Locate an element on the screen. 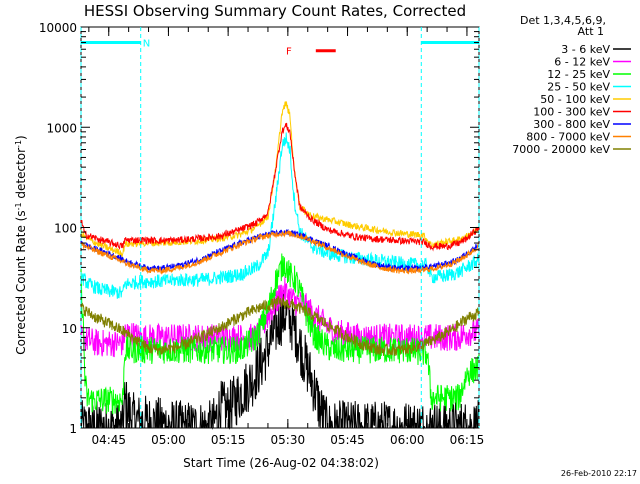 The width and height of the screenshot is (640, 484). y-axis-label-end: ) is located at coordinates (21, 137).